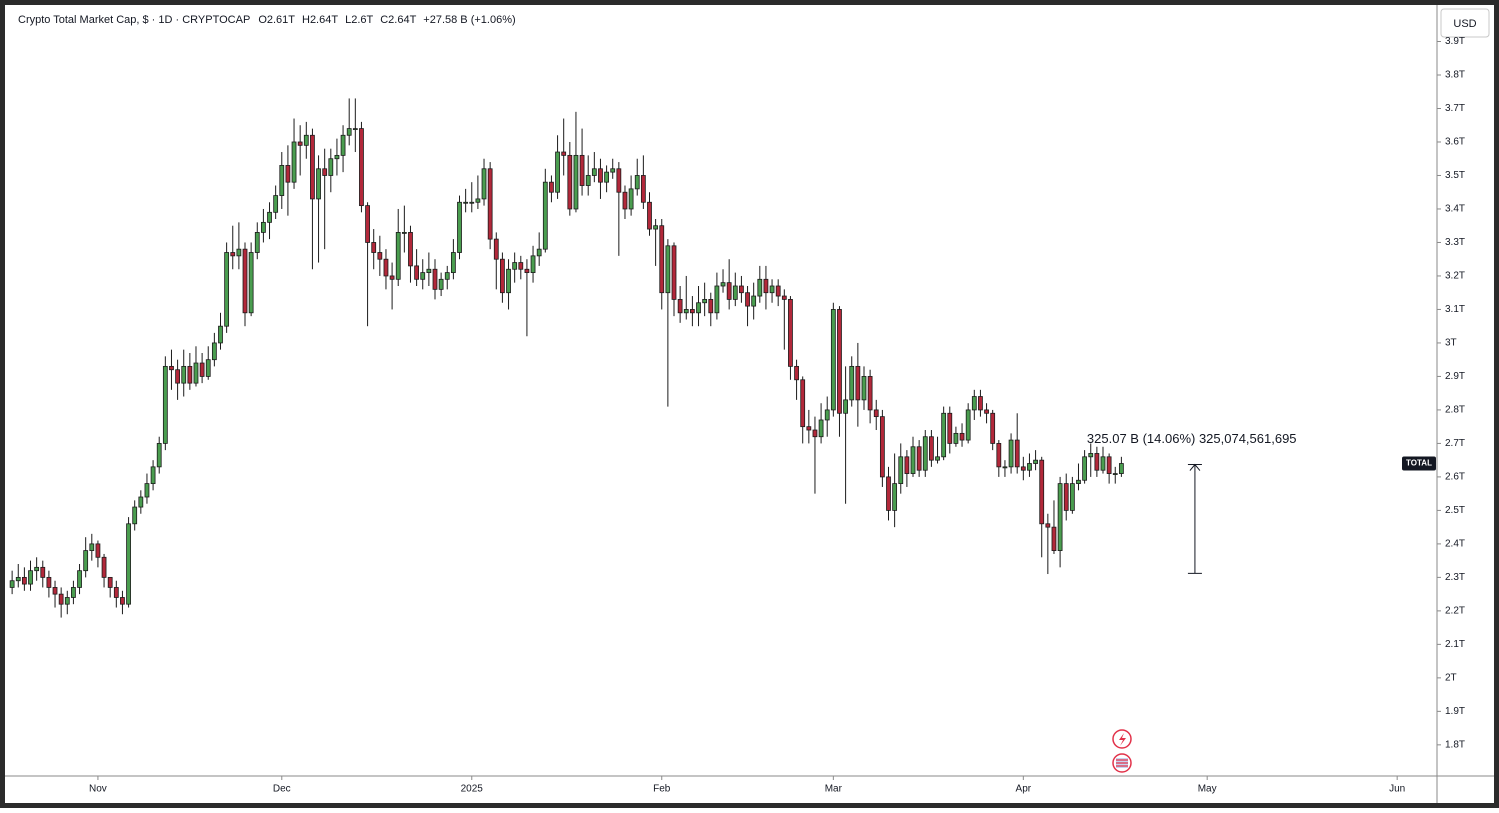  What do you see at coordinates (1122, 751) in the screenshot?
I see `event-icons` at bounding box center [1122, 751].